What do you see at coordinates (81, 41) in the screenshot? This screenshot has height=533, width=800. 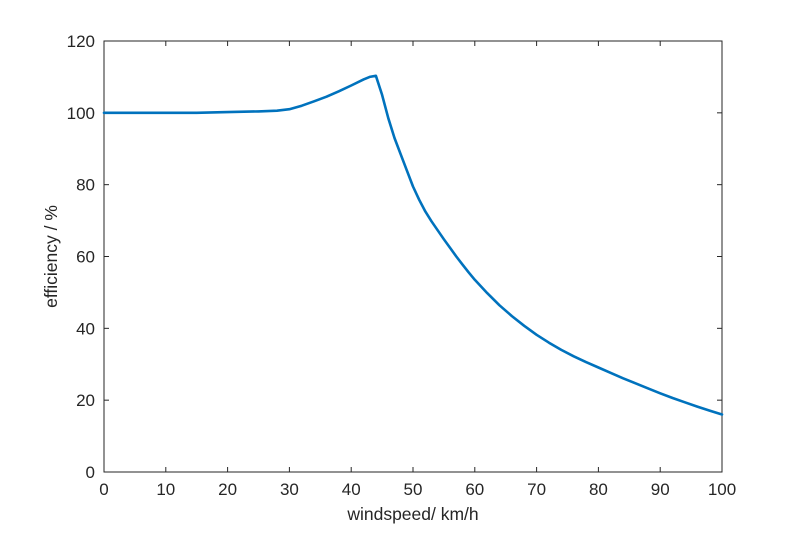 I see `y-tick-label: 120` at bounding box center [81, 41].